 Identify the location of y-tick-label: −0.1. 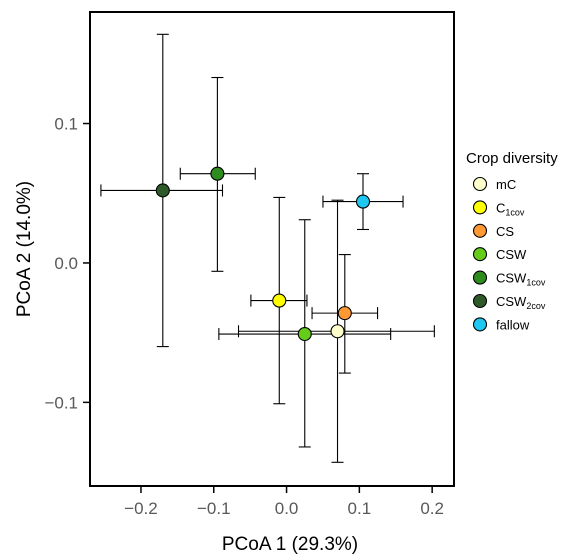
(61, 402).